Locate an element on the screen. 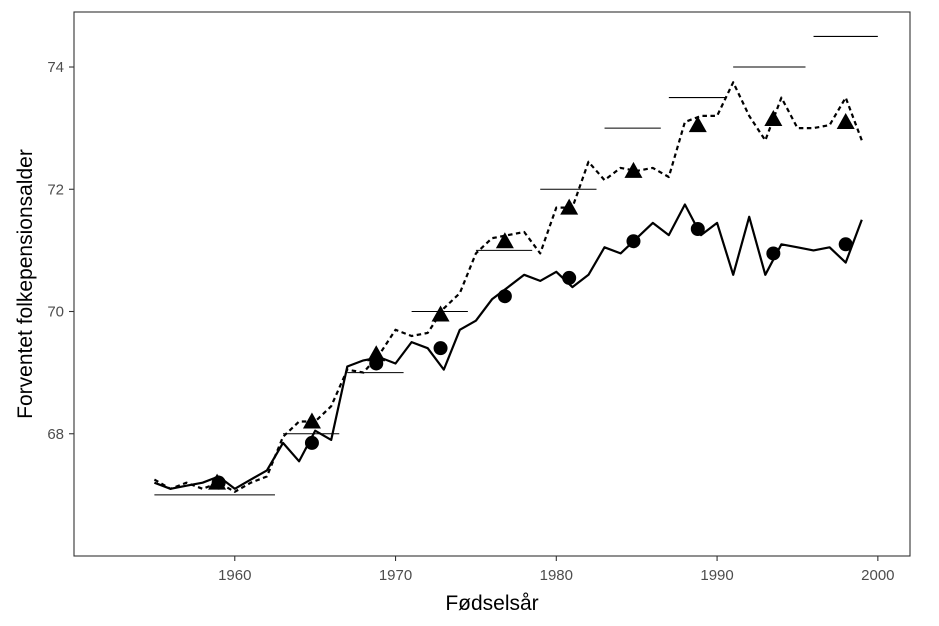 The height and width of the screenshot is (626, 939). y-tick-label-72: 72 is located at coordinates (55, 189).